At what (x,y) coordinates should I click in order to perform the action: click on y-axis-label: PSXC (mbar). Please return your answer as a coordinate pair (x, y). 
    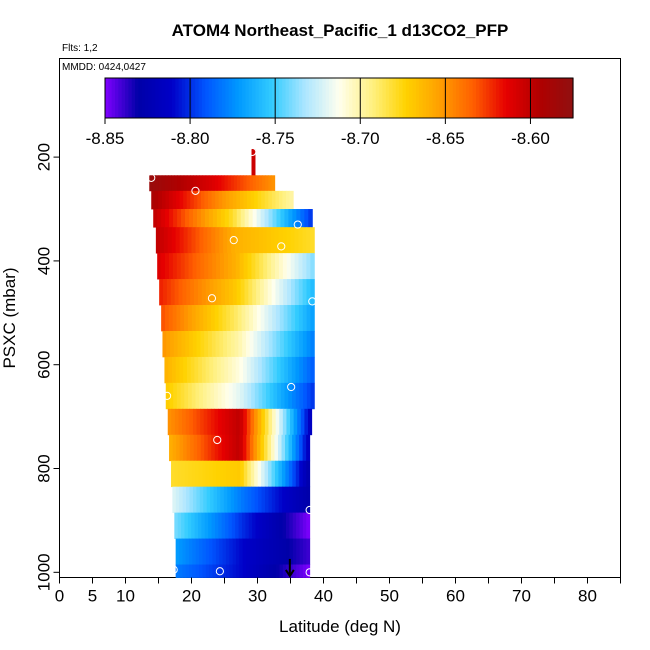
    Looking at the image, I should click on (9, 317).